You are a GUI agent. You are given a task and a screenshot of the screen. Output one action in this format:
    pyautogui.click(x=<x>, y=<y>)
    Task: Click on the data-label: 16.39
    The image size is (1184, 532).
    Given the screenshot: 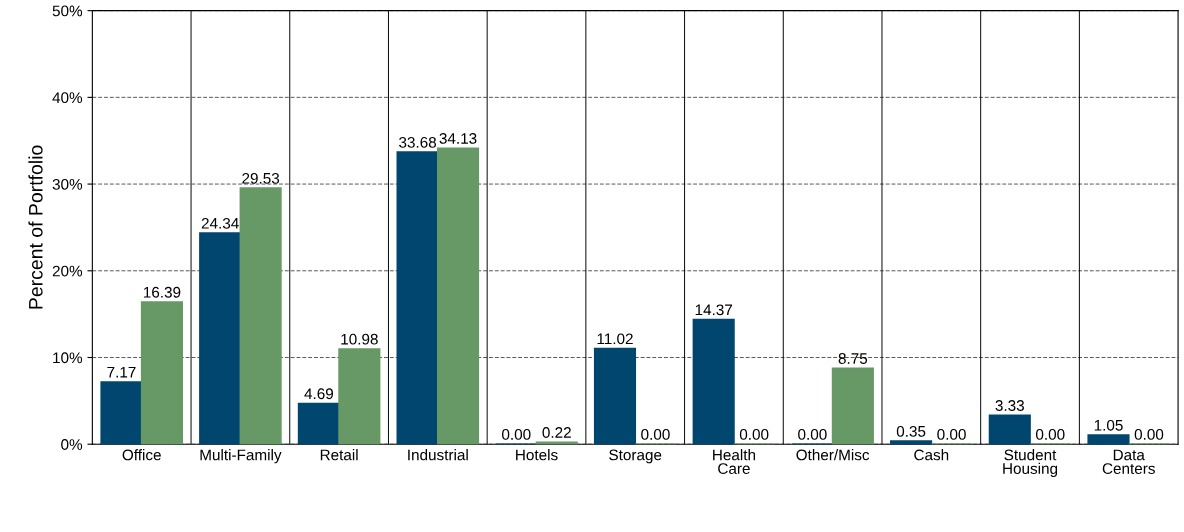 What is the action you would take?
    pyautogui.click(x=162, y=292)
    